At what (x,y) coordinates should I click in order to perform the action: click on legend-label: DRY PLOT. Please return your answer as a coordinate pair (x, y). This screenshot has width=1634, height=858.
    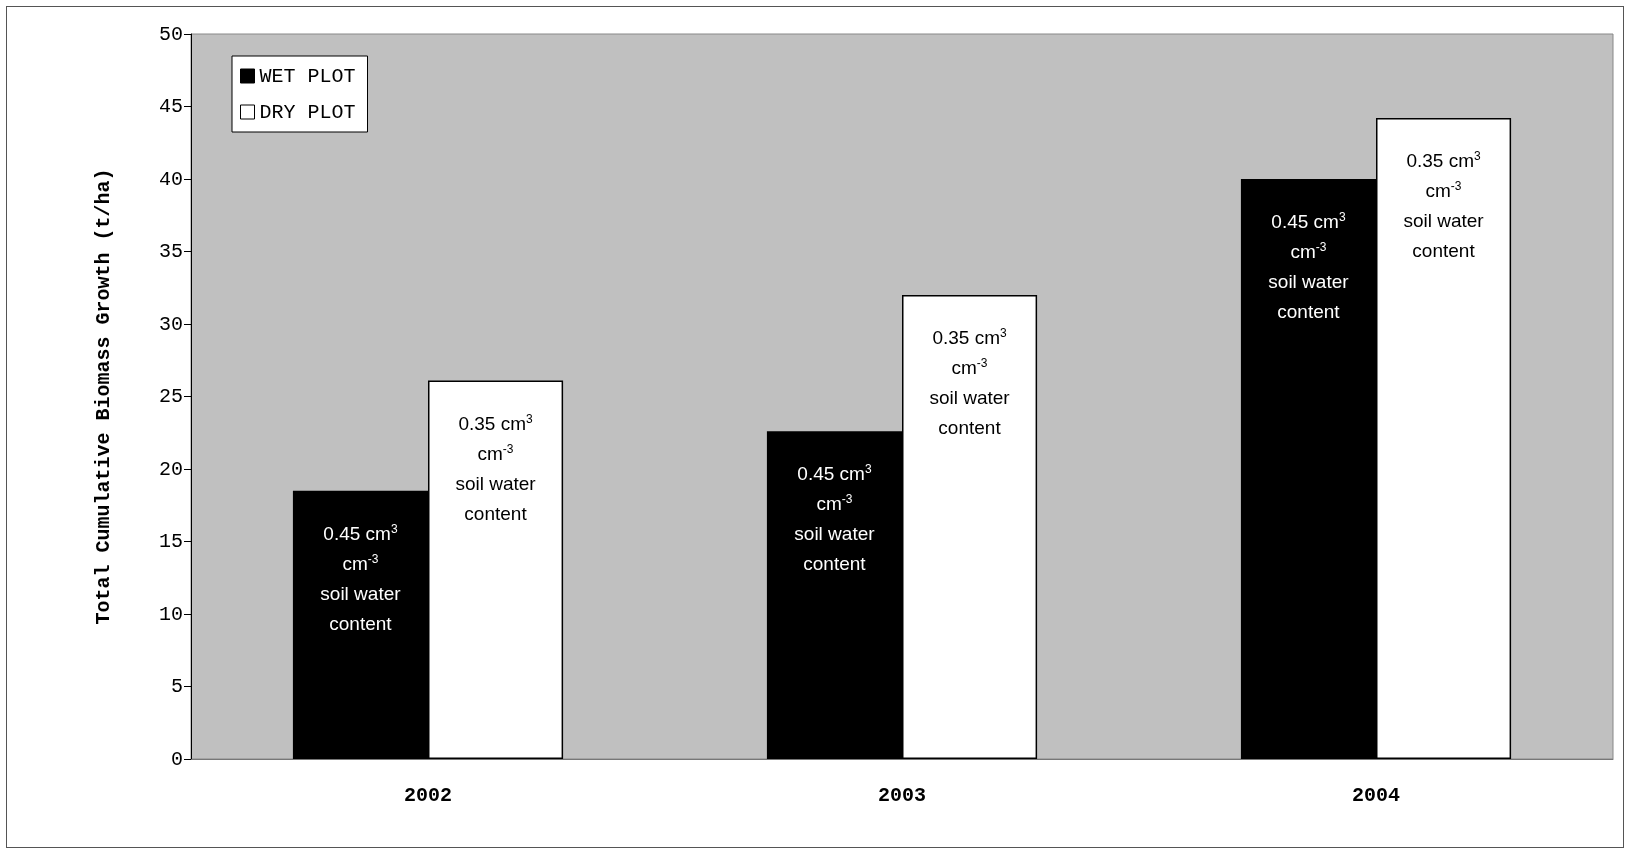
    Looking at the image, I should click on (307, 112).